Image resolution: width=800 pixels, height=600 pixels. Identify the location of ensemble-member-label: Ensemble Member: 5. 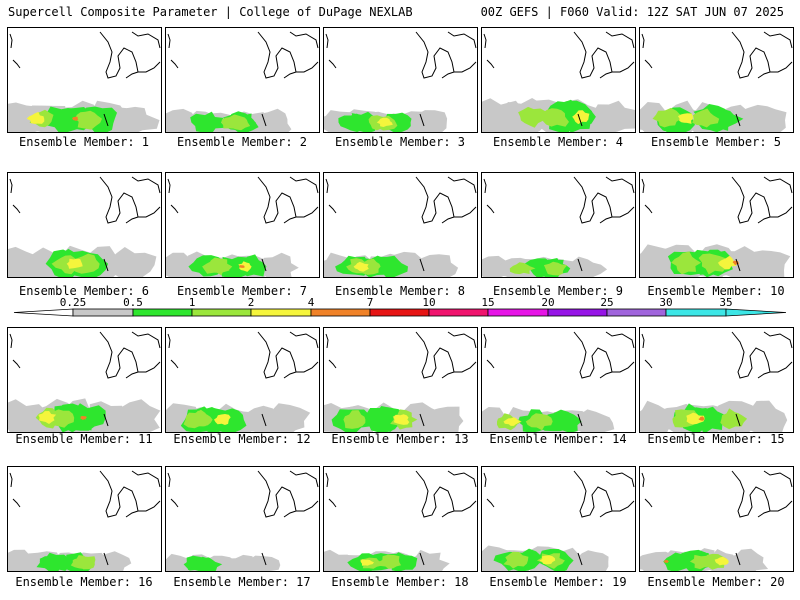
(716, 142).